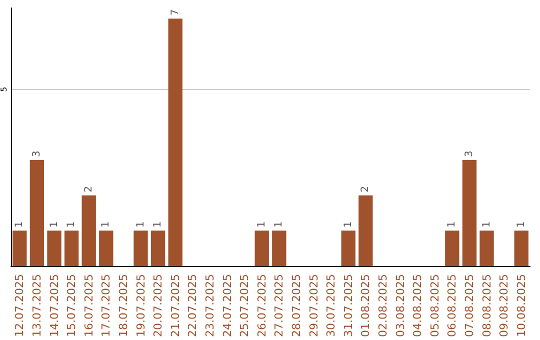 Image resolution: width=540 pixels, height=340 pixels. What do you see at coordinates (279, 306) in the screenshot?
I see `x-tick-label: 27.07.2025` at bounding box center [279, 306].